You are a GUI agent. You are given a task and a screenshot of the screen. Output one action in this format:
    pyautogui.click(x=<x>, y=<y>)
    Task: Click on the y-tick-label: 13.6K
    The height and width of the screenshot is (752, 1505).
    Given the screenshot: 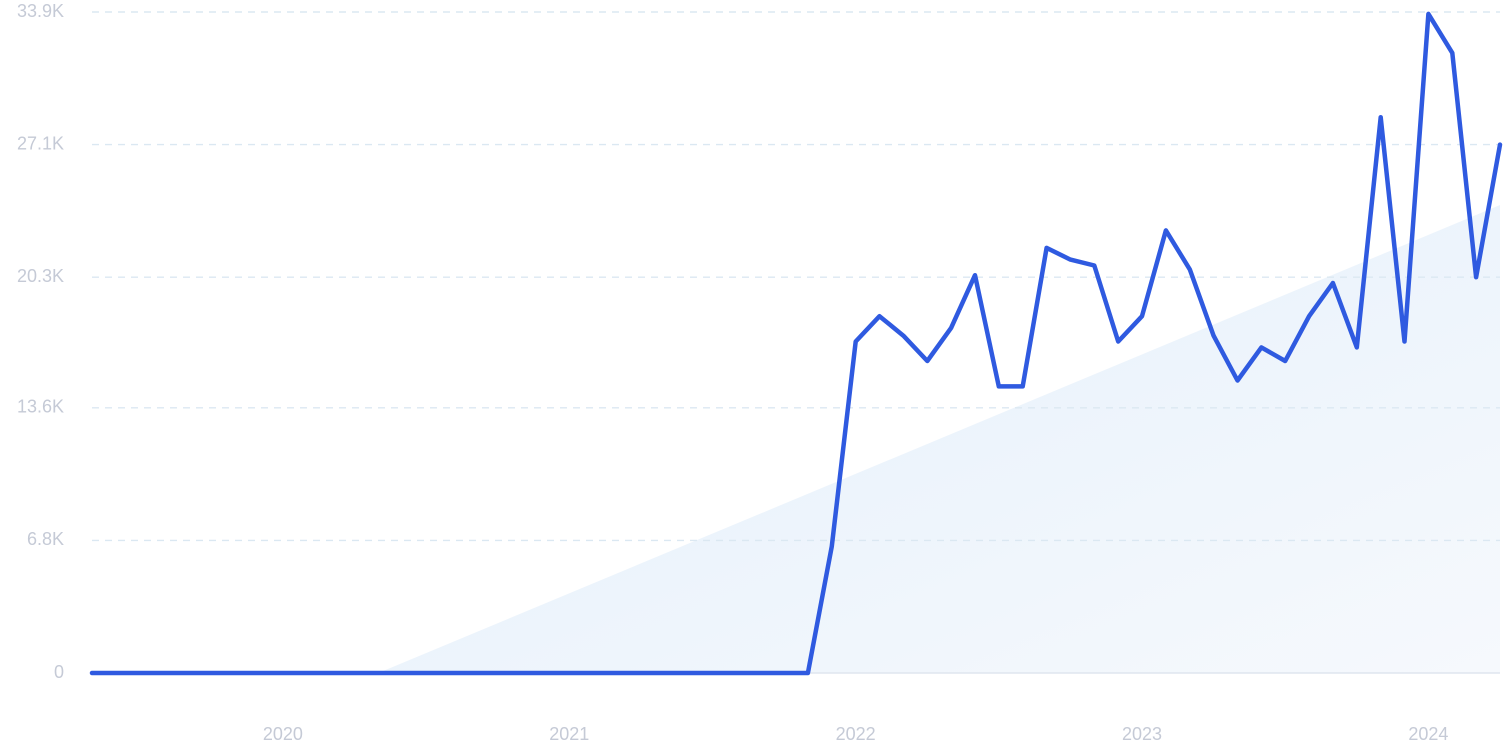 What is the action you would take?
    pyautogui.click(x=40, y=407)
    